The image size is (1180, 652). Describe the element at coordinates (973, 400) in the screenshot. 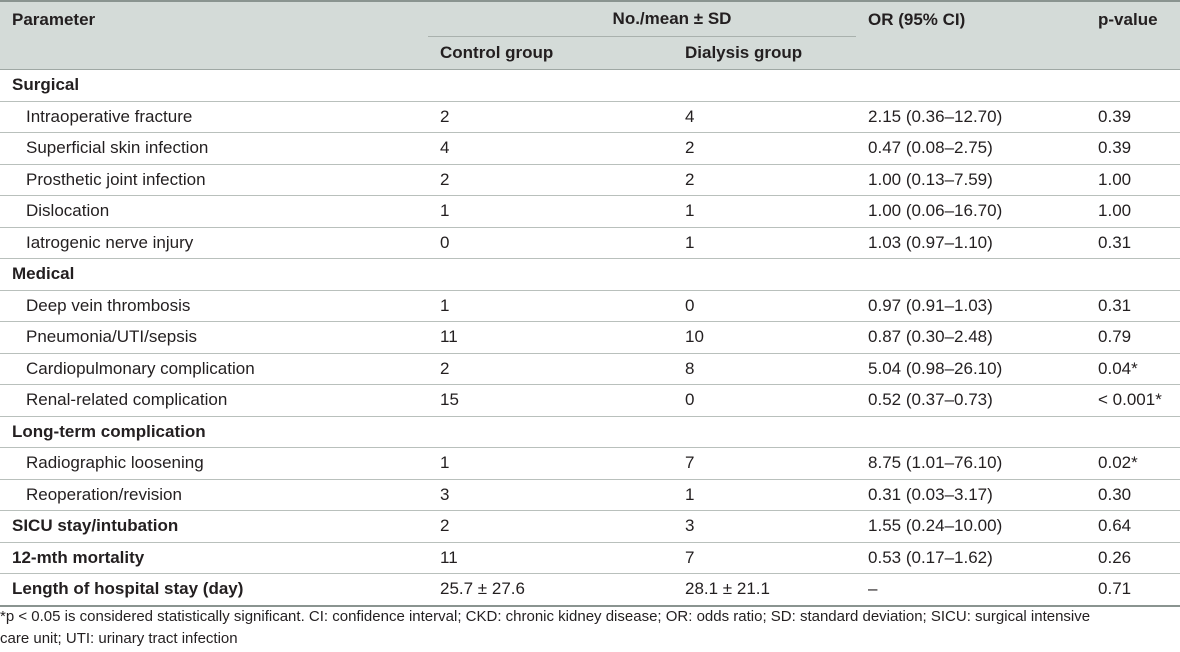

I see `or-ci-cell: 0.52 (0.37–0.73)` at that location.